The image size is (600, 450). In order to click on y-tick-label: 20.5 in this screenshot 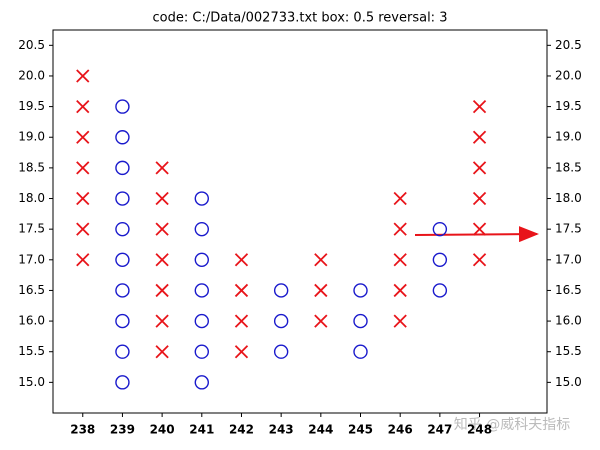, I will do `click(31, 45)`.